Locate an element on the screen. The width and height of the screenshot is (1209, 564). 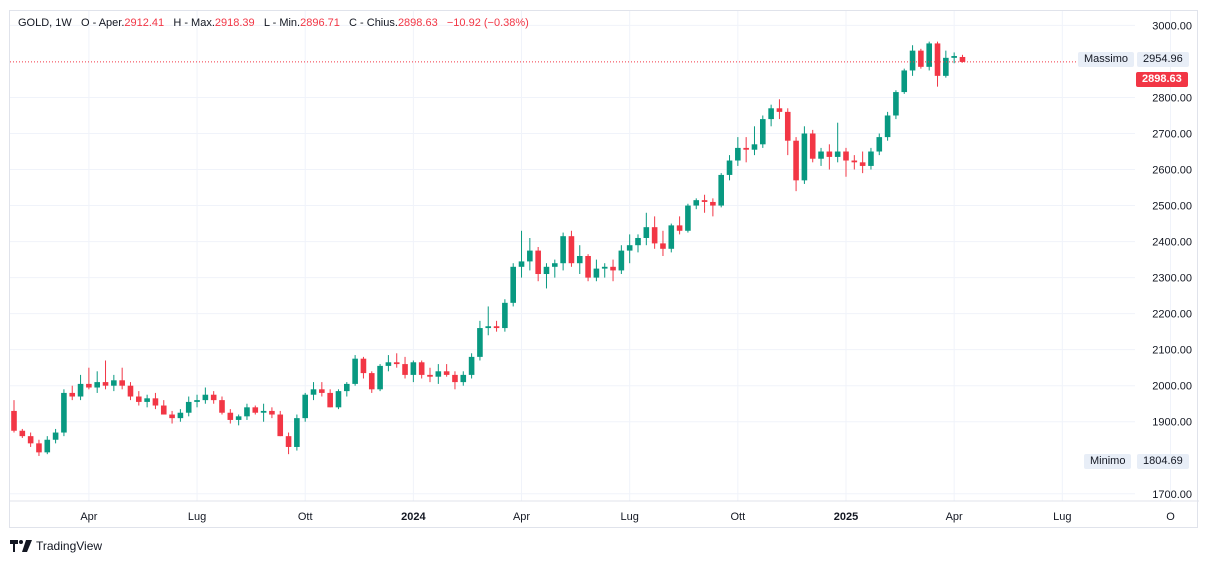
min-value-tag: 1804.69 is located at coordinates (1163, 461).